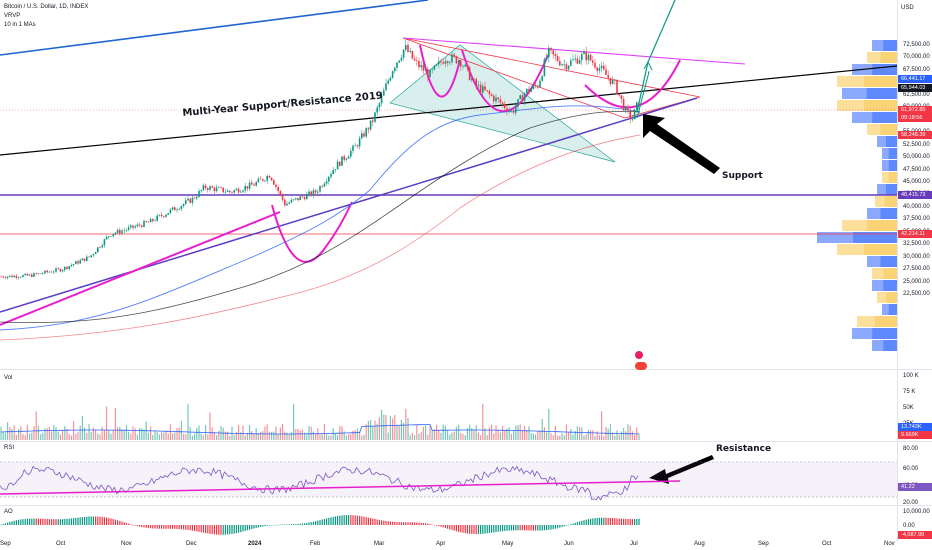 The width and height of the screenshot is (932, 550). I want to click on ao-pane-label: AO, so click(8, 512).